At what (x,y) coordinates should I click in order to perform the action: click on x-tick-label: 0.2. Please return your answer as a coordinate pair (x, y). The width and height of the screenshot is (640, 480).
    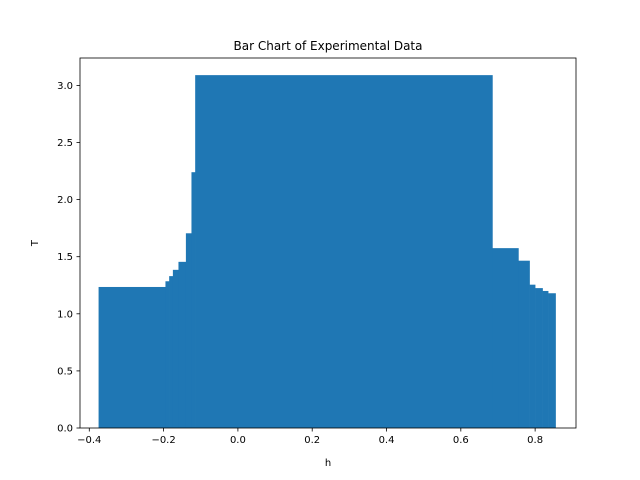
    Looking at the image, I should click on (312, 440).